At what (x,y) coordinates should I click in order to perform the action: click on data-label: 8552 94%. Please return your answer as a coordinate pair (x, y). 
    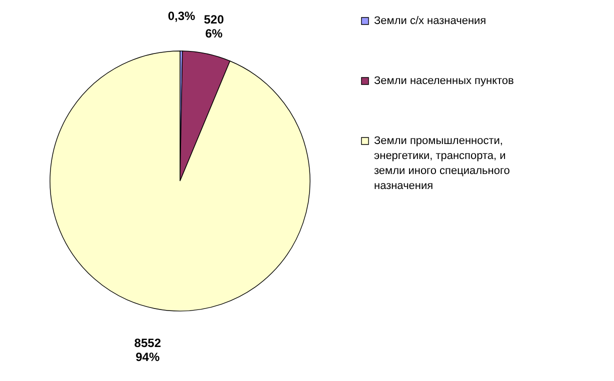
    Looking at the image, I should click on (148, 350).